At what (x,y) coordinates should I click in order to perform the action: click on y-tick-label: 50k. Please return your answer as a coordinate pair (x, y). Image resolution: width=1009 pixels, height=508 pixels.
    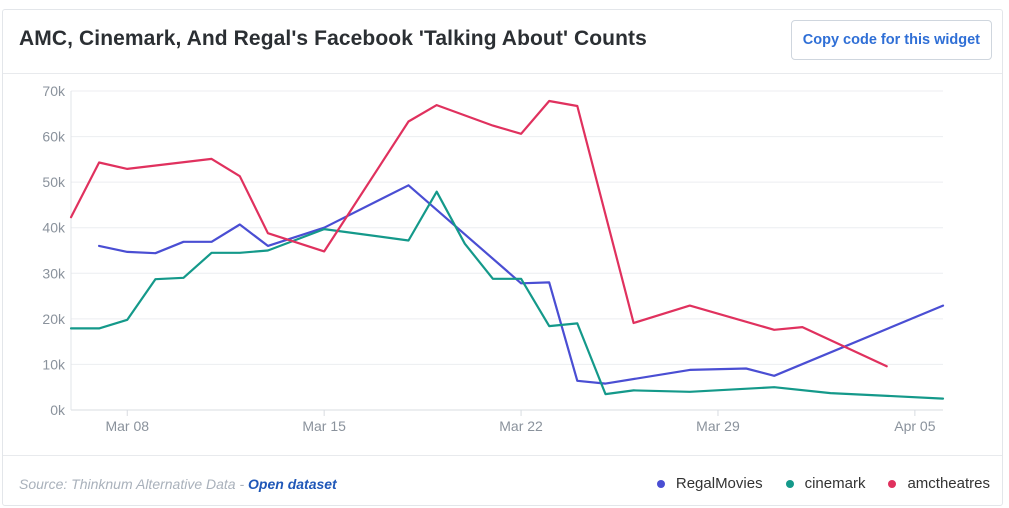
    Looking at the image, I should click on (54, 182).